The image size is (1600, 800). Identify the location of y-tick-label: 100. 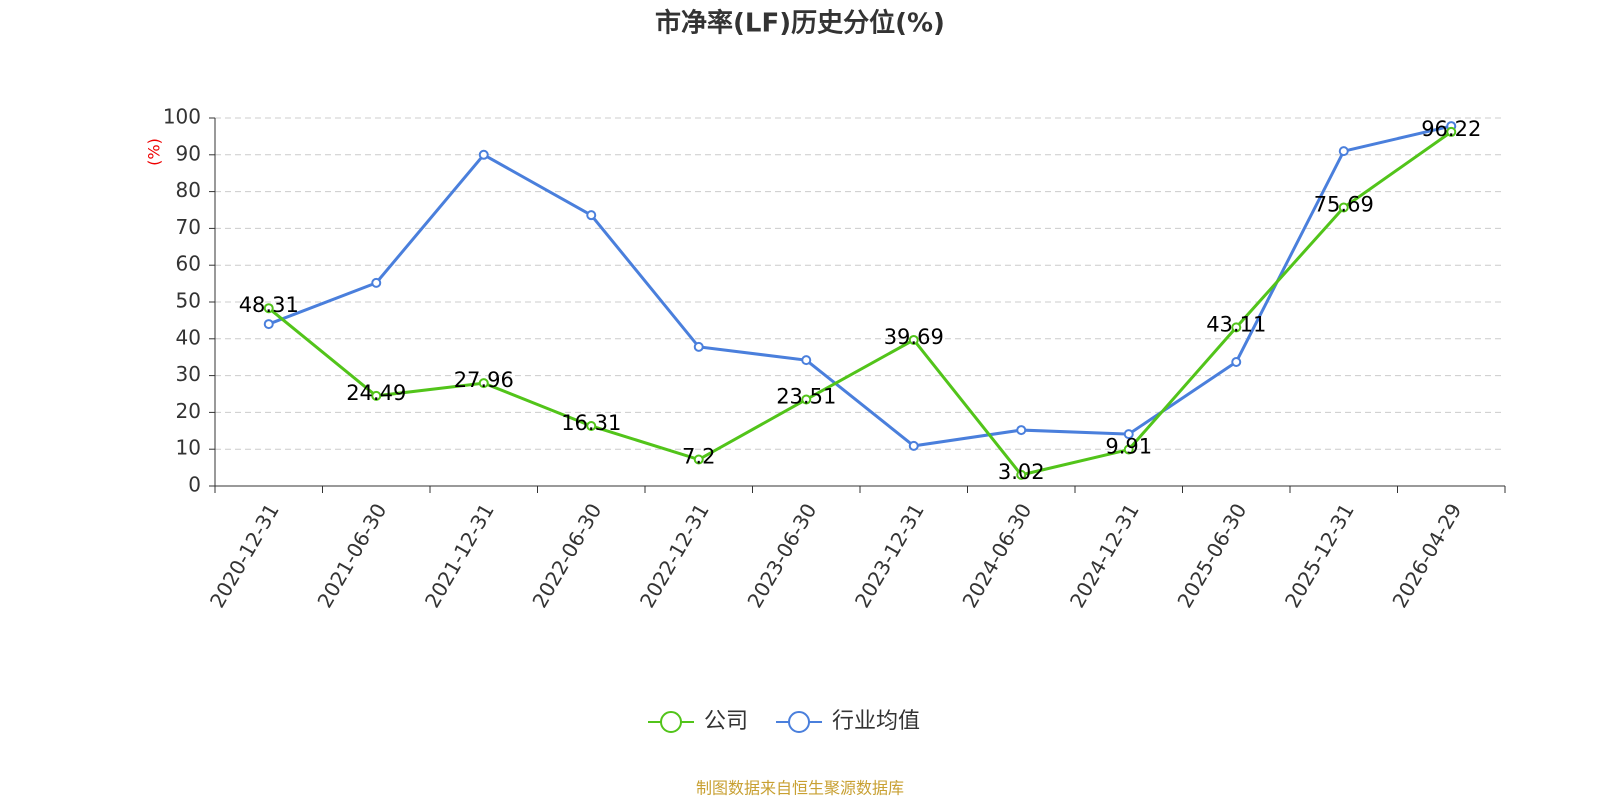
(182, 117).